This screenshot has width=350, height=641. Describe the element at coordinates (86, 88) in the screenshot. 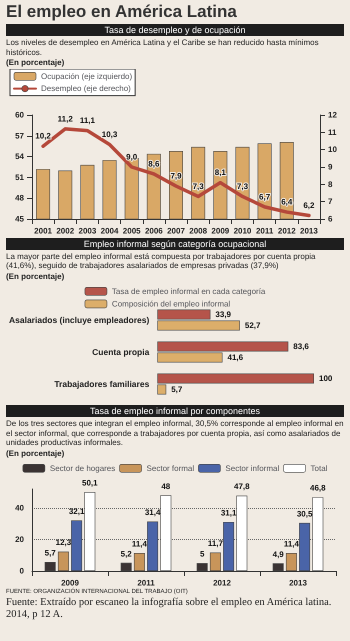

I see `legend-label: Desempleo (eje derecho)` at that location.